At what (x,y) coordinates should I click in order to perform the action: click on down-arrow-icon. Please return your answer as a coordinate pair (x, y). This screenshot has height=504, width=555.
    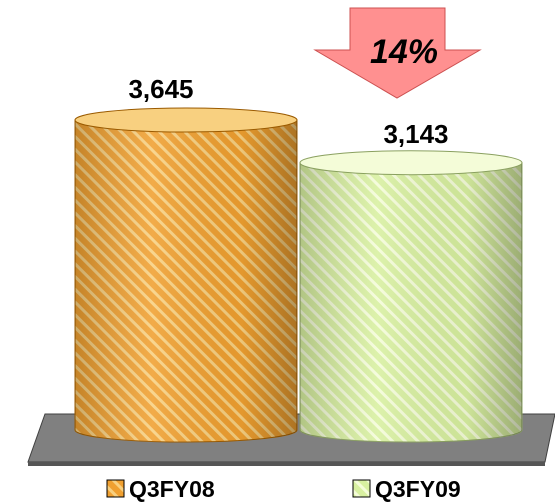
    Looking at the image, I should click on (397, 53).